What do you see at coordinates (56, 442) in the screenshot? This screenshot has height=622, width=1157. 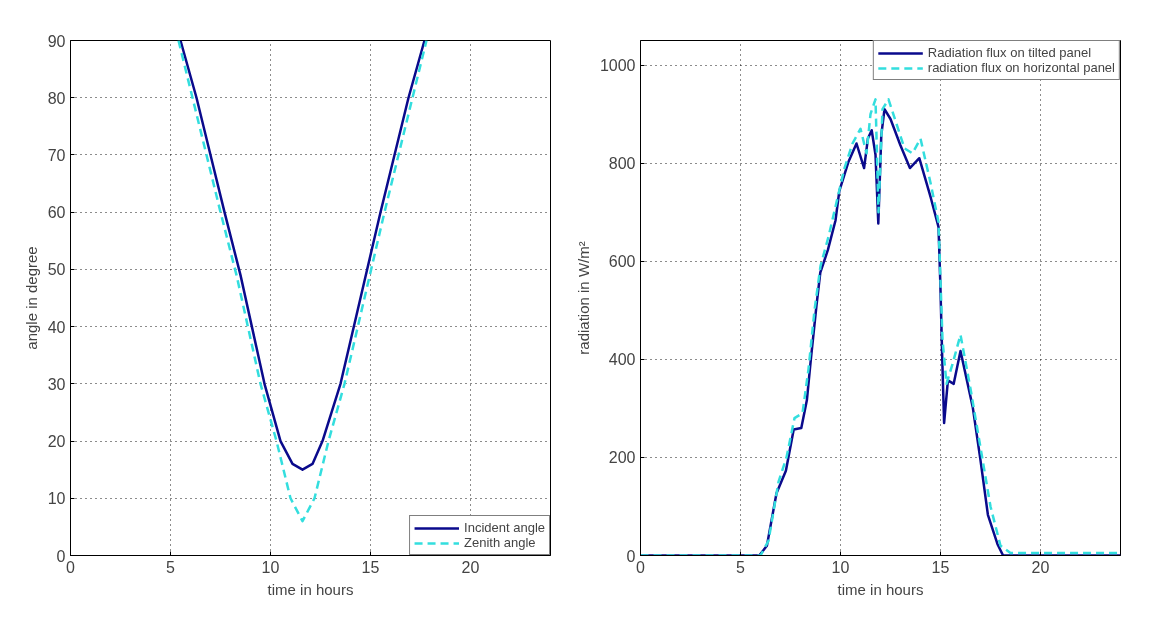 I see `y-tick-label: 20` at bounding box center [56, 442].